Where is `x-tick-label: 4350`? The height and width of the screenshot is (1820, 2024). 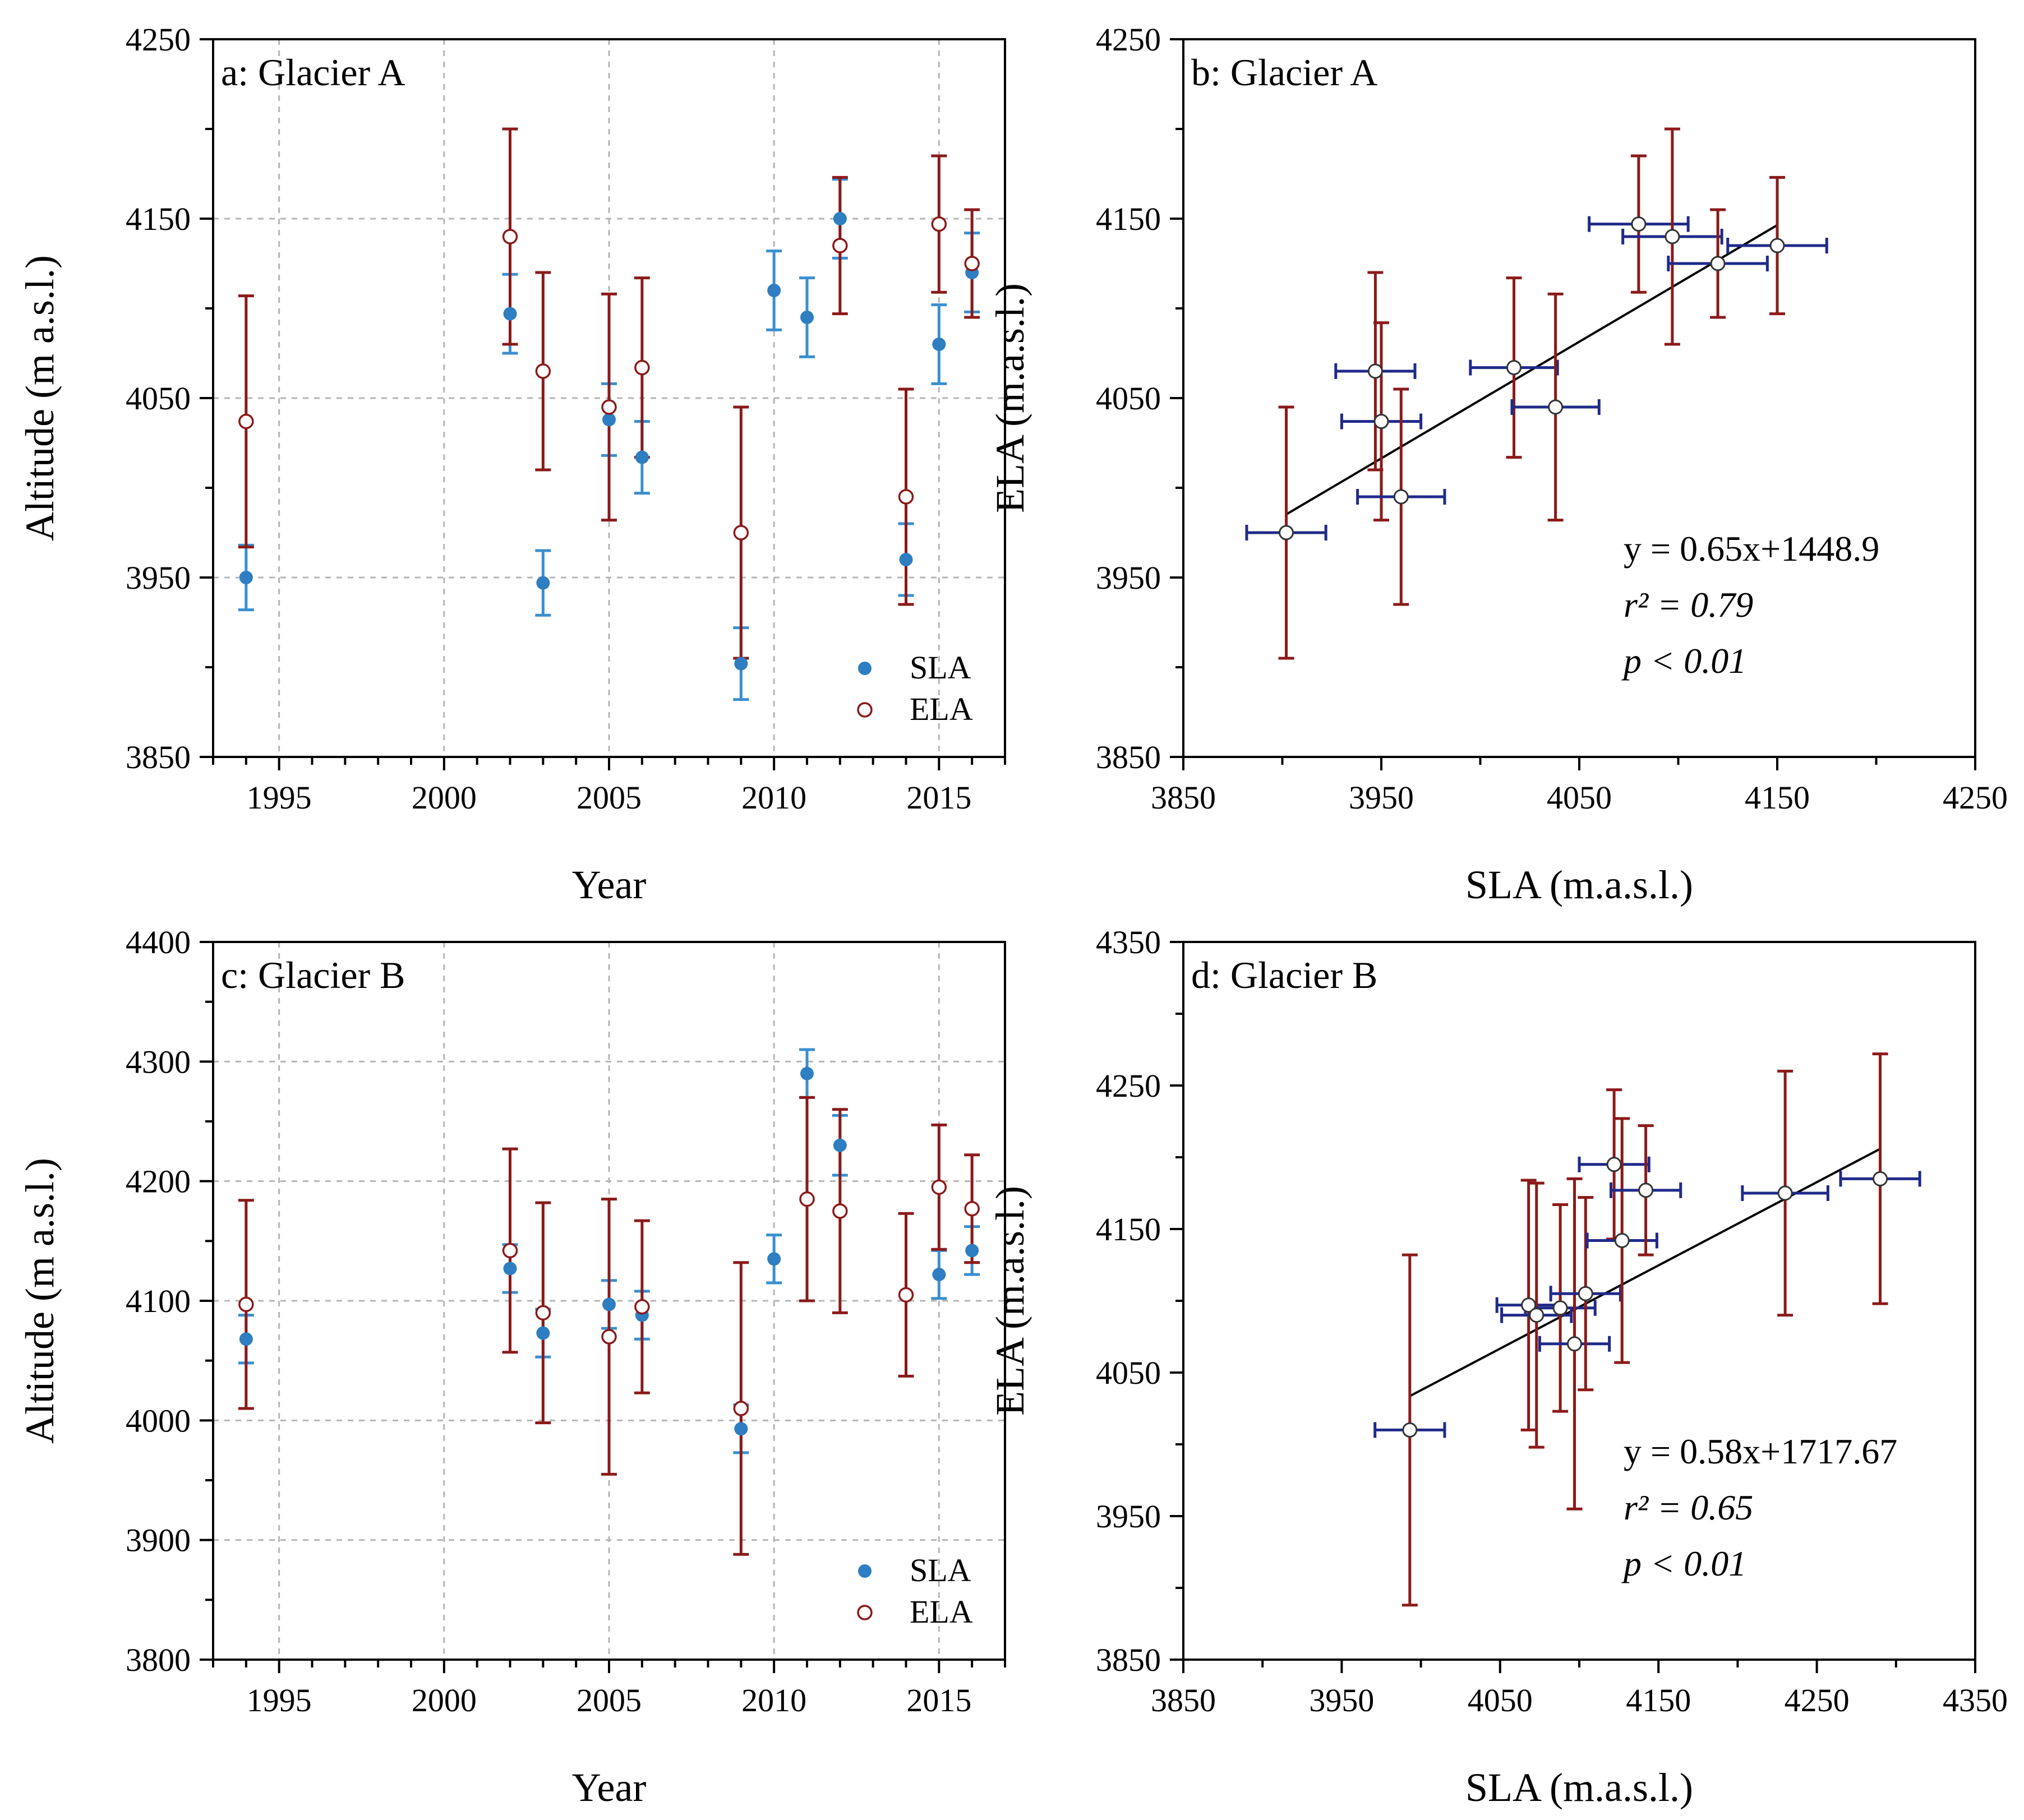 x-tick-label: 4350 is located at coordinates (1975, 1701).